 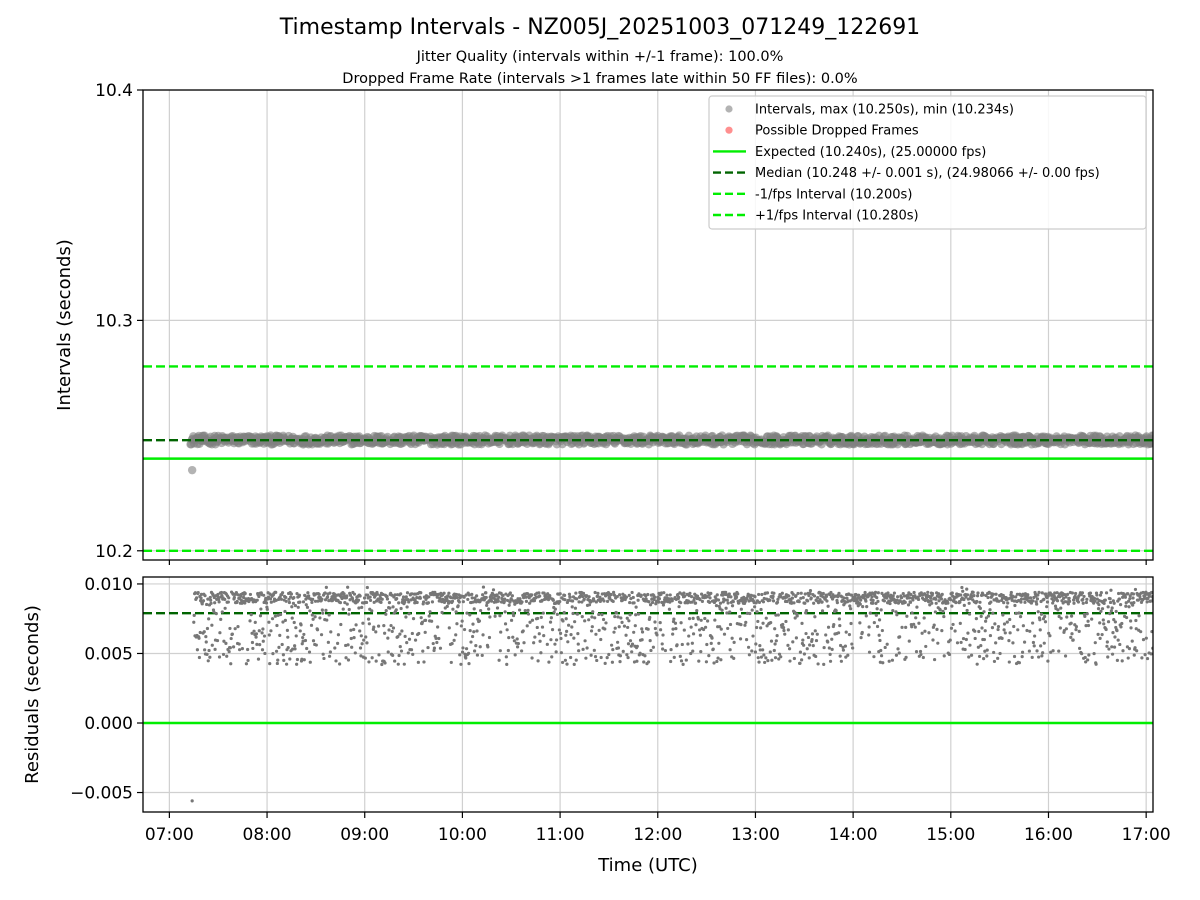 What do you see at coordinates (267, 835) in the screenshot?
I see `x-tick-label: 08:00` at bounding box center [267, 835].